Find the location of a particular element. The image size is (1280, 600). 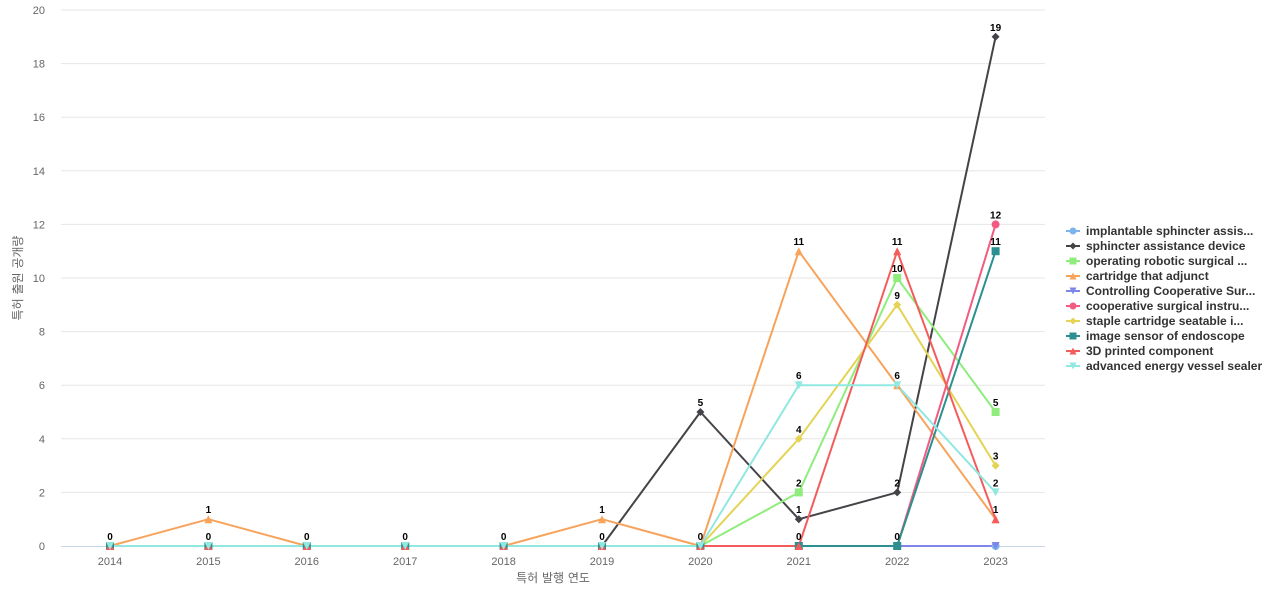

legend-item: advanced energy vessel sealer is located at coordinates (1164, 366).